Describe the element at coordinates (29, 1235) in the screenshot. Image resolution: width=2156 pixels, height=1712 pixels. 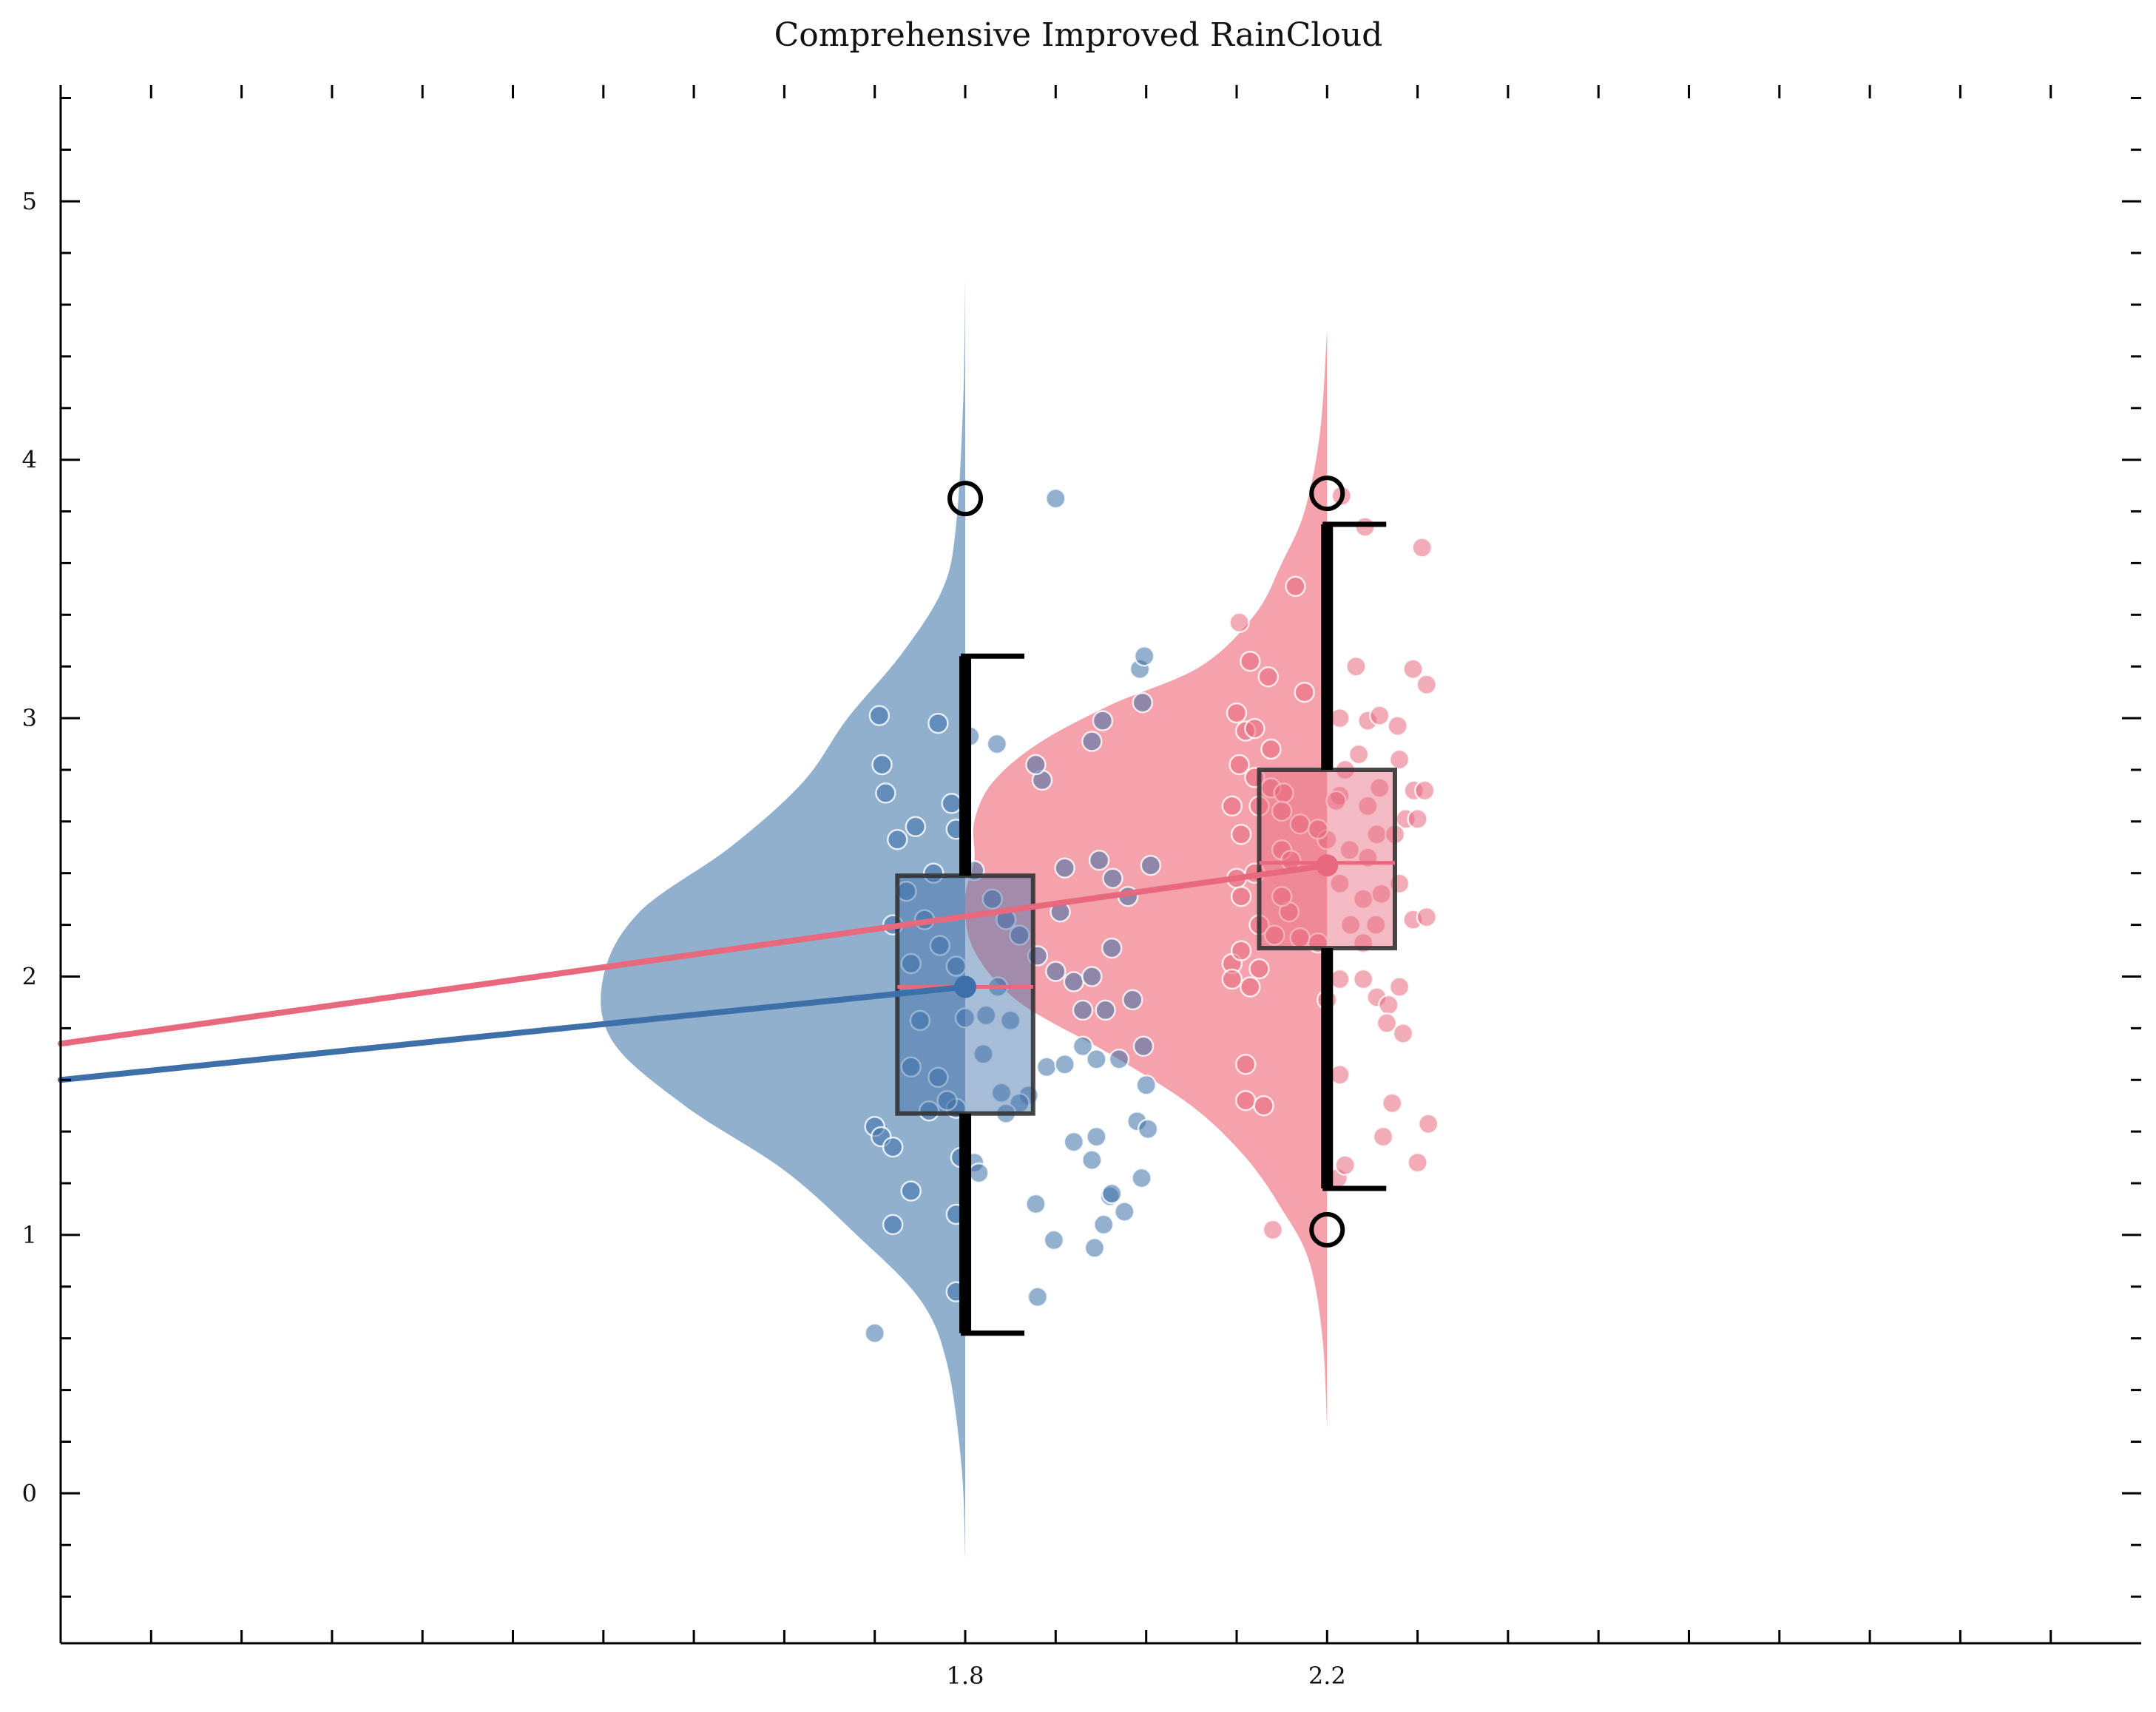
I see `y-tick-label: 1` at that location.